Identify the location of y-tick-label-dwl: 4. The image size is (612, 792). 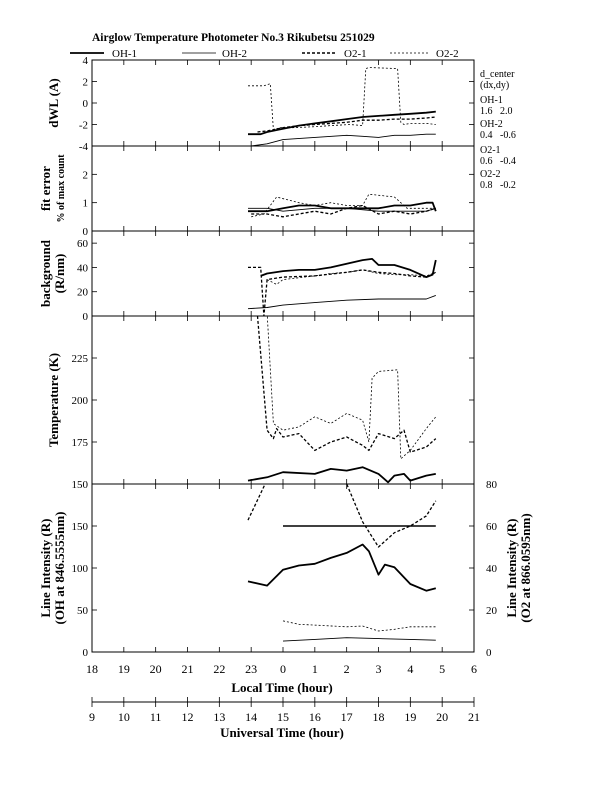
(86, 61).